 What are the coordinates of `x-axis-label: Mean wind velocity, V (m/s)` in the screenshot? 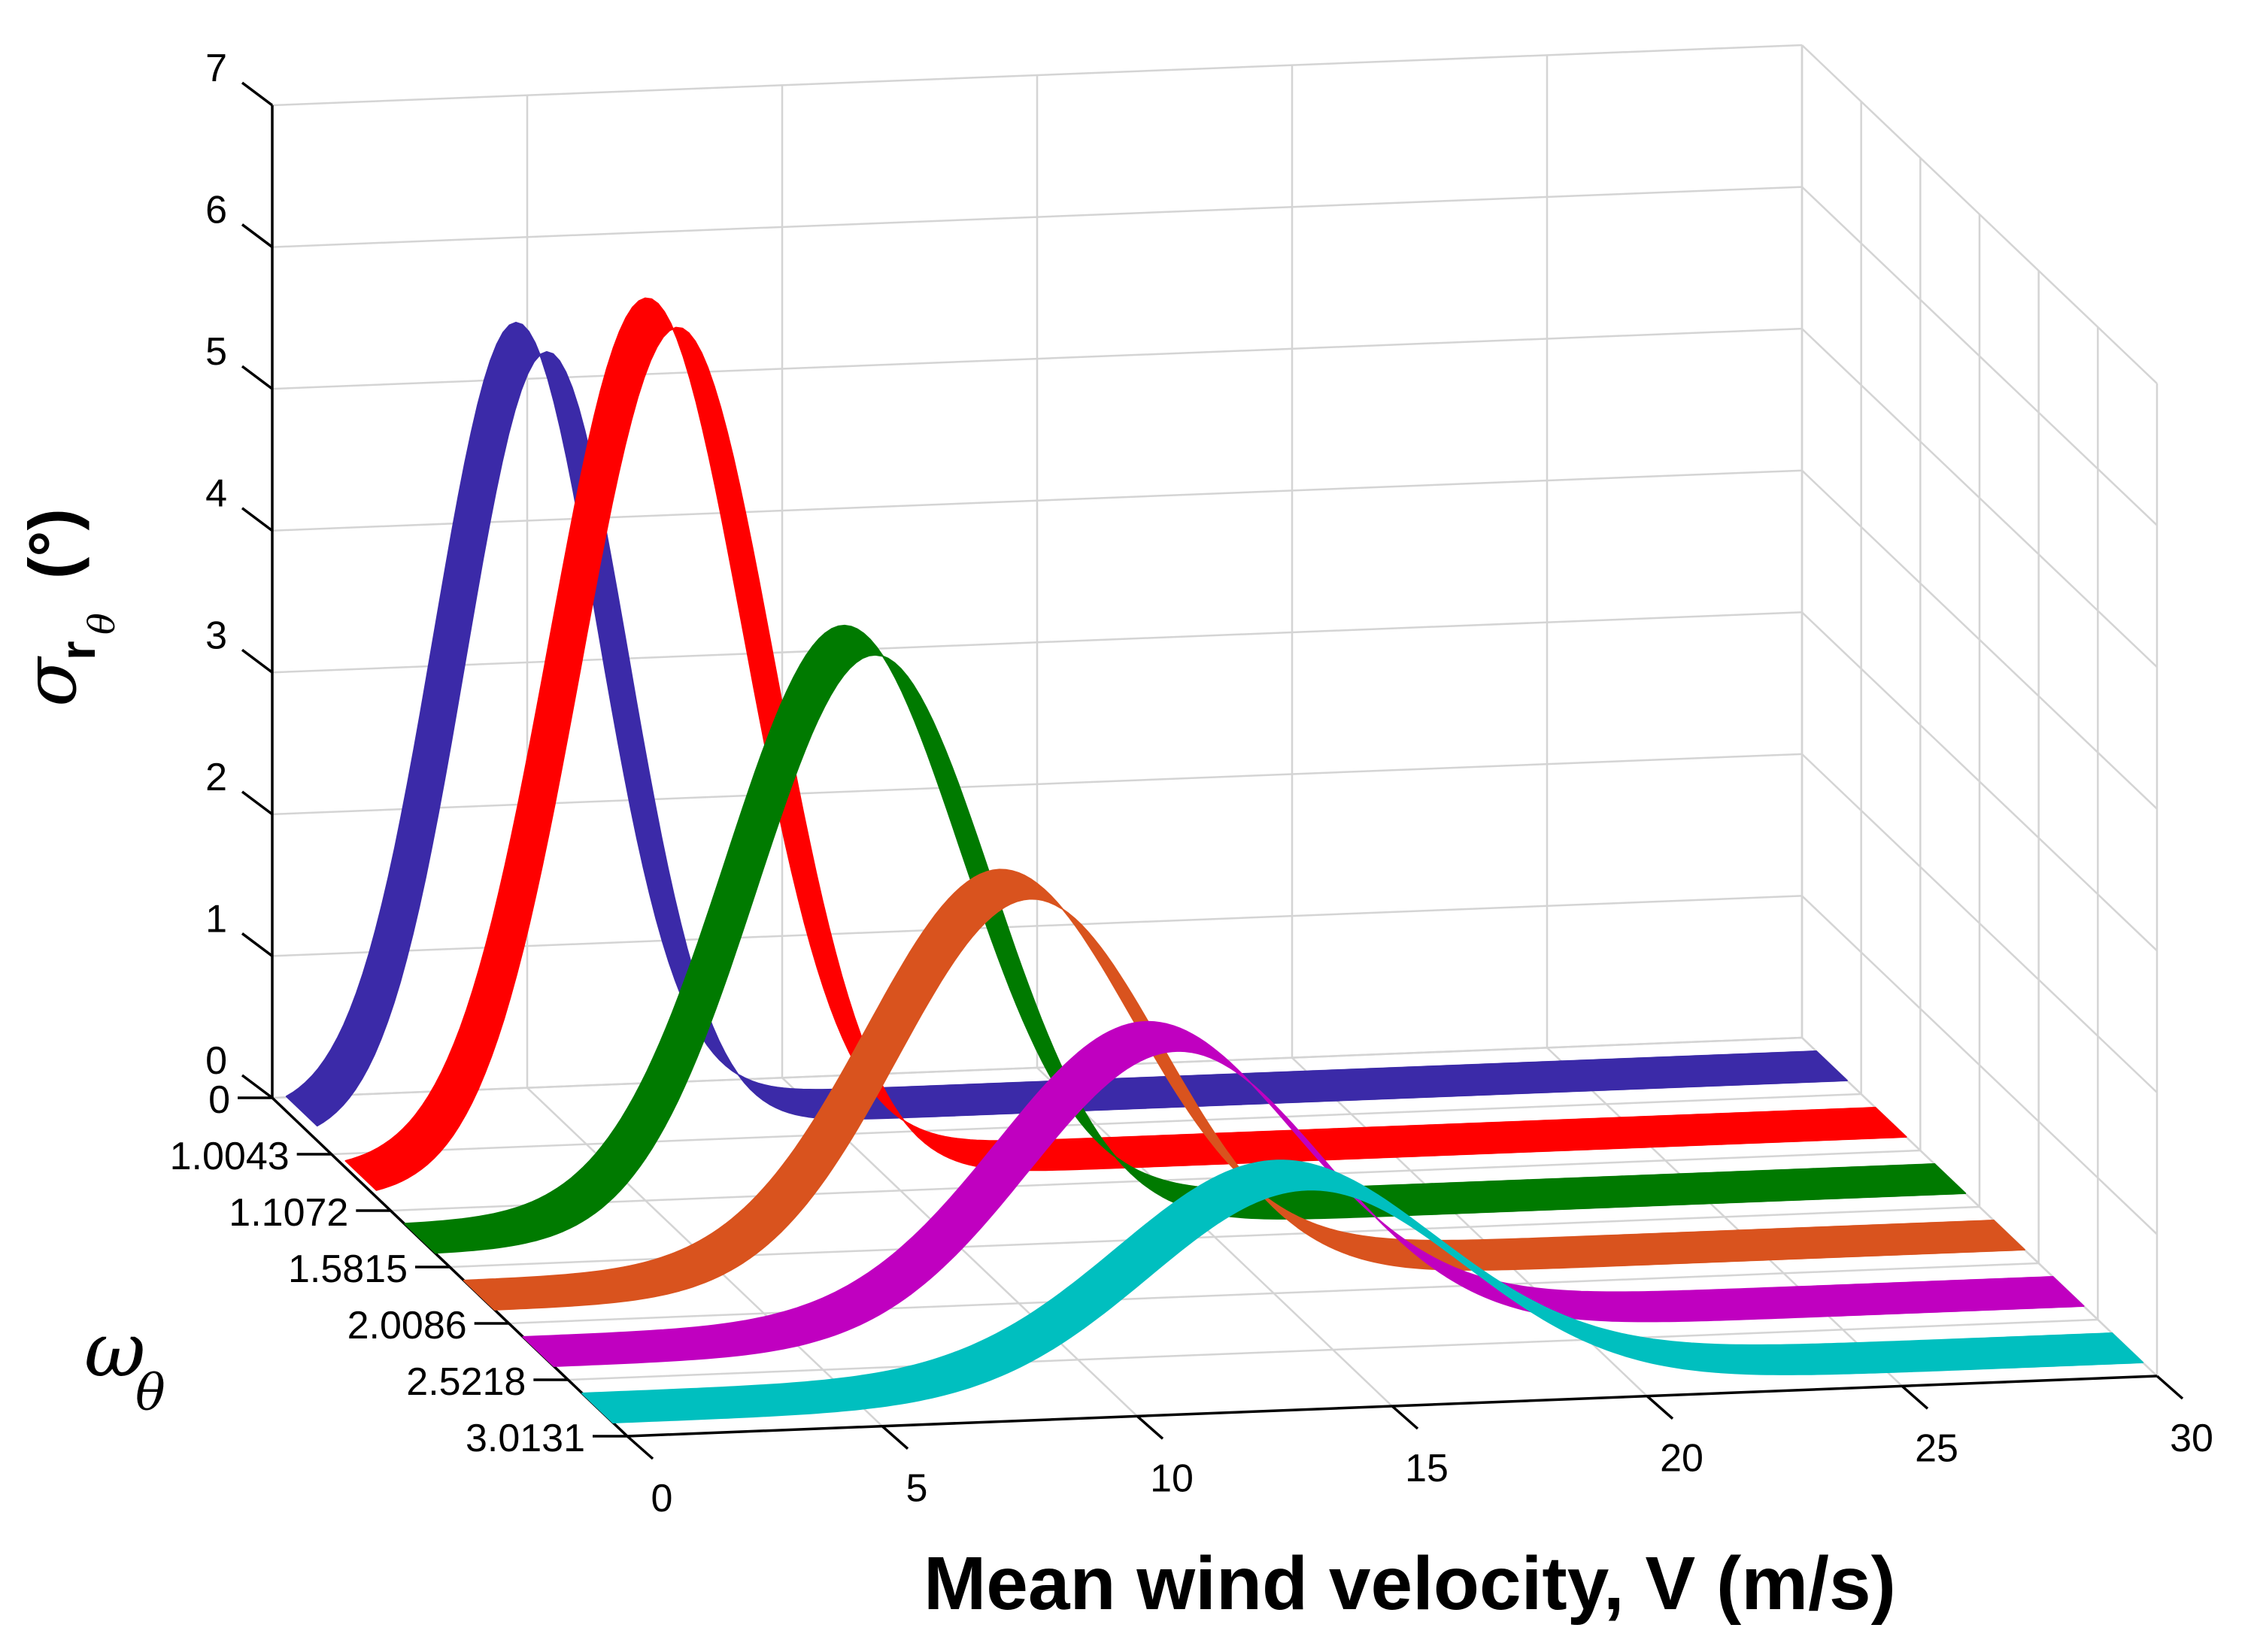 It's located at (1410, 1583).